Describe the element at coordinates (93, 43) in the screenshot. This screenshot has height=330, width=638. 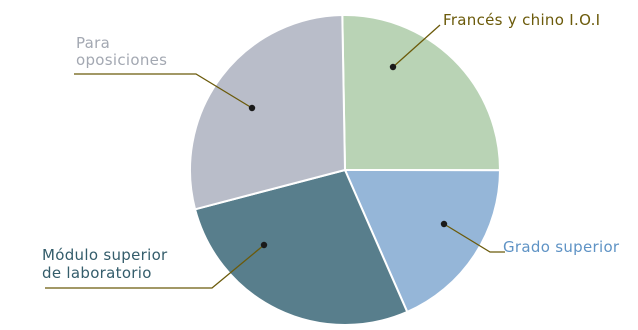
I see `slice-label-line: Para` at that location.